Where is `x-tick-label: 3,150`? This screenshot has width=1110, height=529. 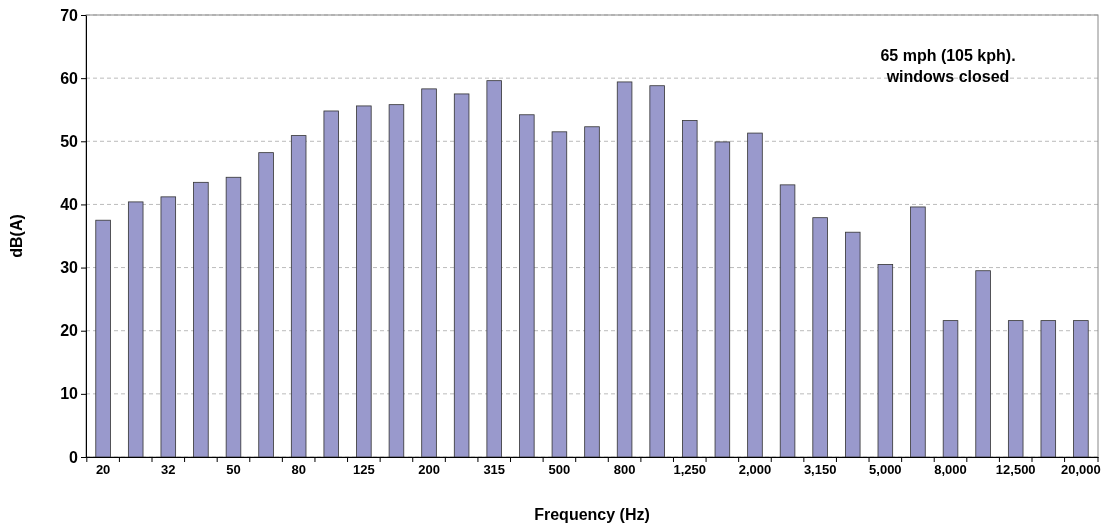 x-tick-label: 3,150 is located at coordinates (820, 470).